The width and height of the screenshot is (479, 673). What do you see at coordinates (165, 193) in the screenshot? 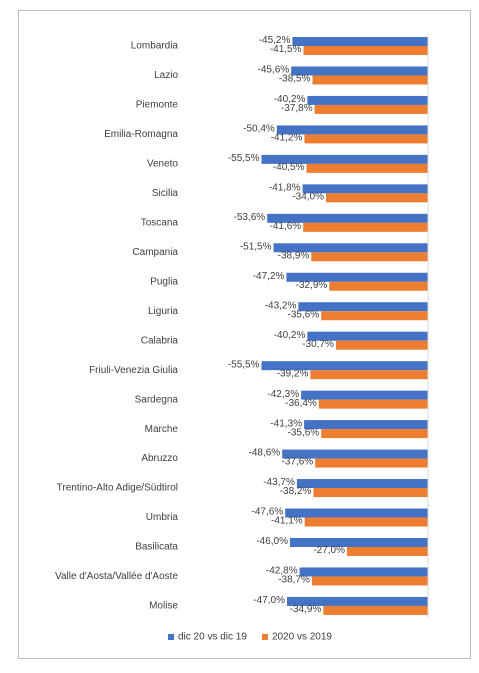
I see `category-label: Sicilia` at bounding box center [165, 193].